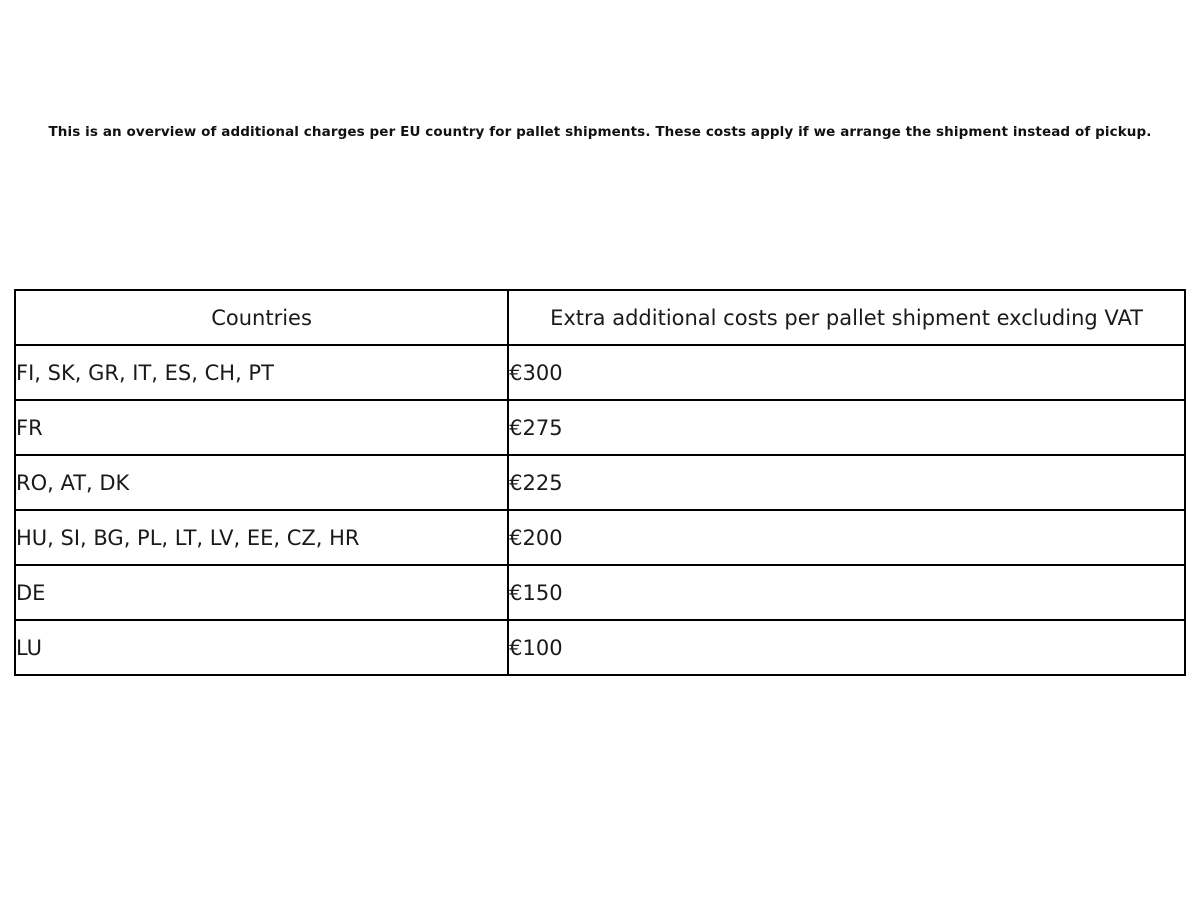 The height and width of the screenshot is (900, 1200). I want to click on table-row: HU, SI, BG, PL, LT, LV, EE, CZ, HR €200, so click(599, 537).